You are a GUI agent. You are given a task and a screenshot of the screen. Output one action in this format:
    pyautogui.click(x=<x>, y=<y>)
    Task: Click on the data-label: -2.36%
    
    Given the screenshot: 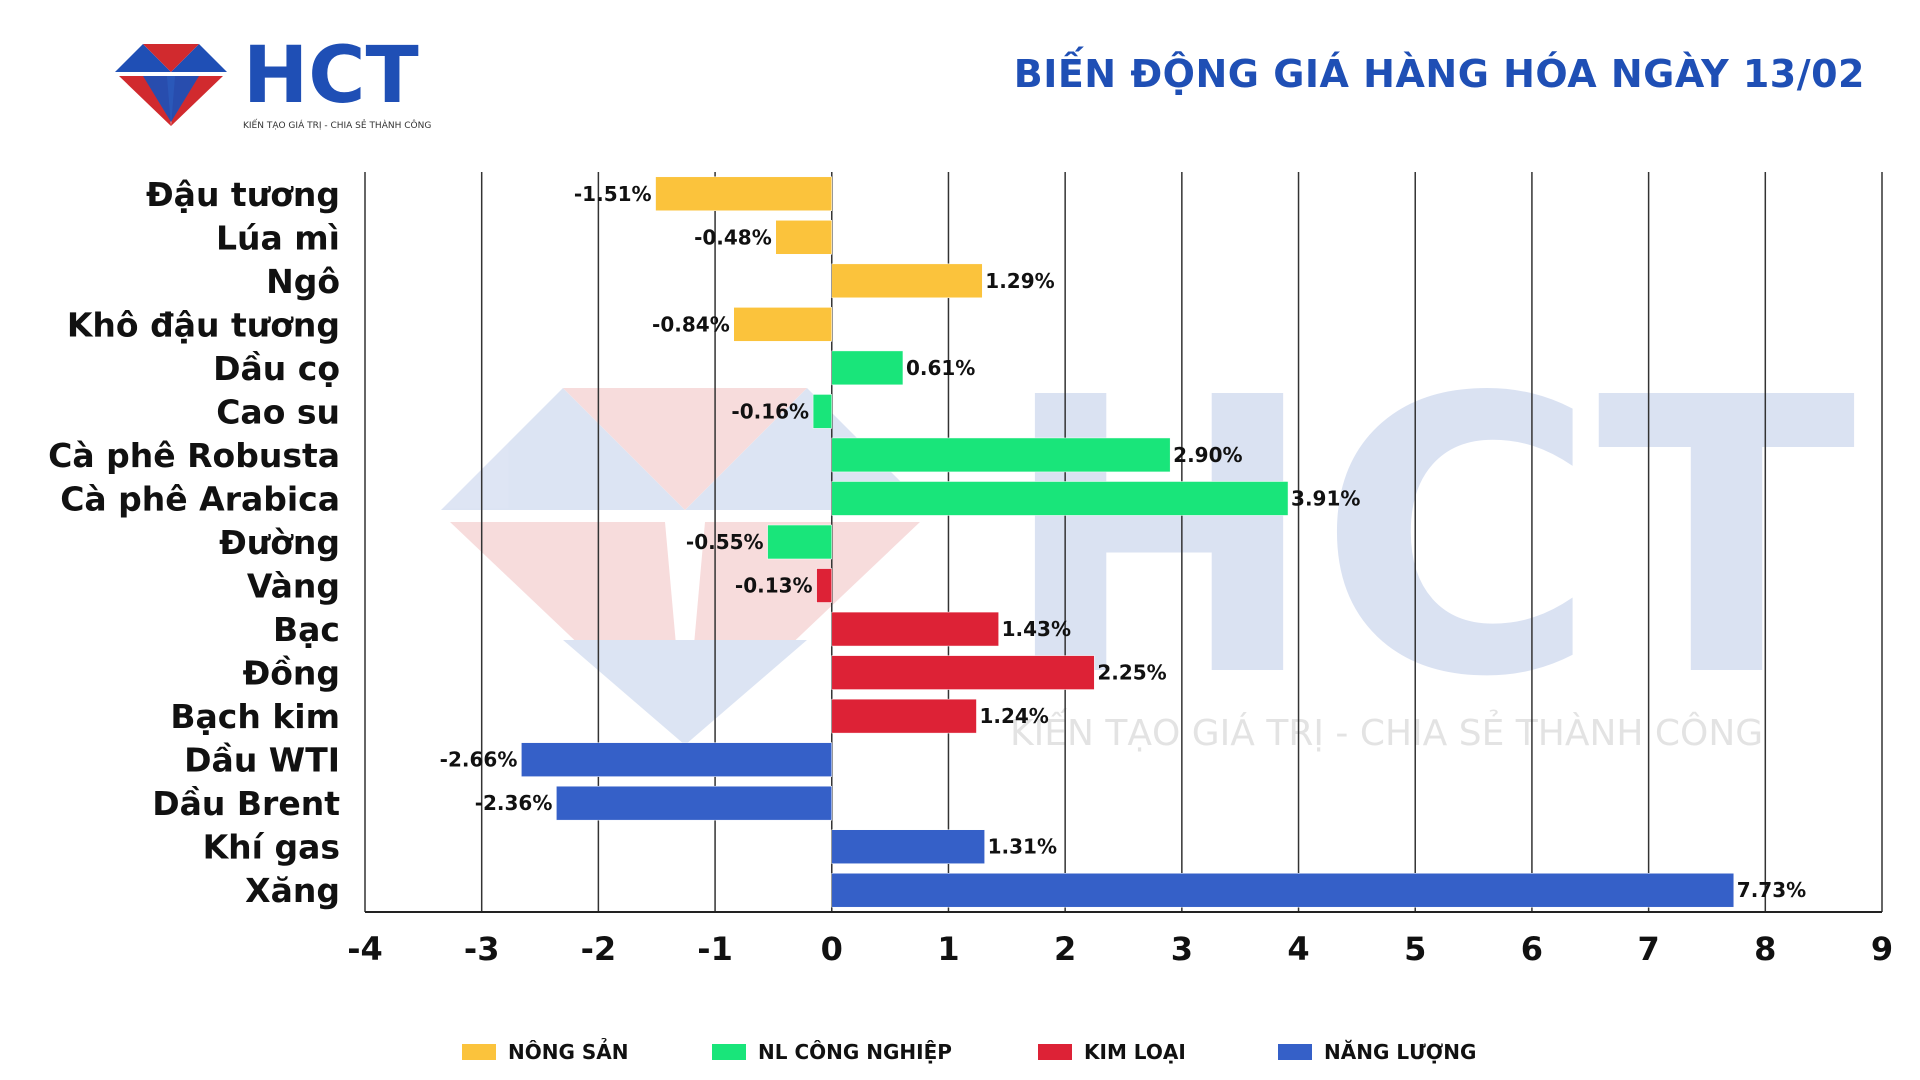 What is the action you would take?
    pyautogui.click(x=514, y=803)
    